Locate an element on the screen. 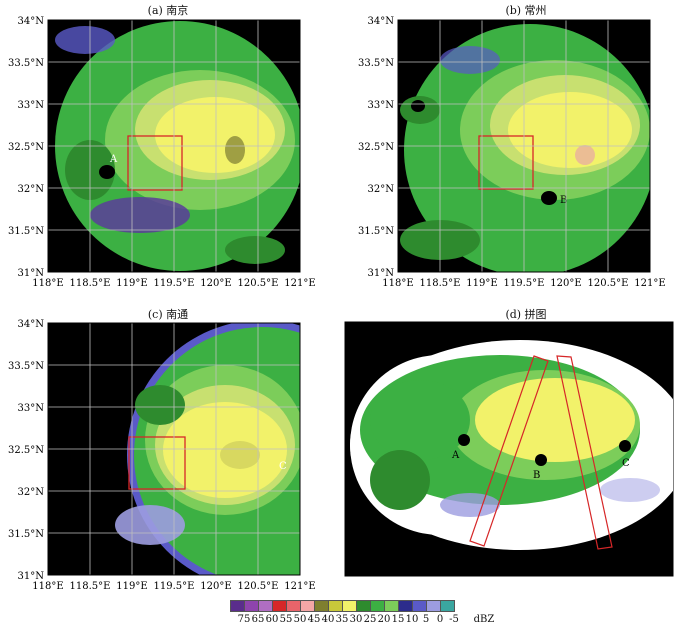 This screenshot has height=629, width=700. panel-title-a: (a) 南京 is located at coordinates (168, 10).